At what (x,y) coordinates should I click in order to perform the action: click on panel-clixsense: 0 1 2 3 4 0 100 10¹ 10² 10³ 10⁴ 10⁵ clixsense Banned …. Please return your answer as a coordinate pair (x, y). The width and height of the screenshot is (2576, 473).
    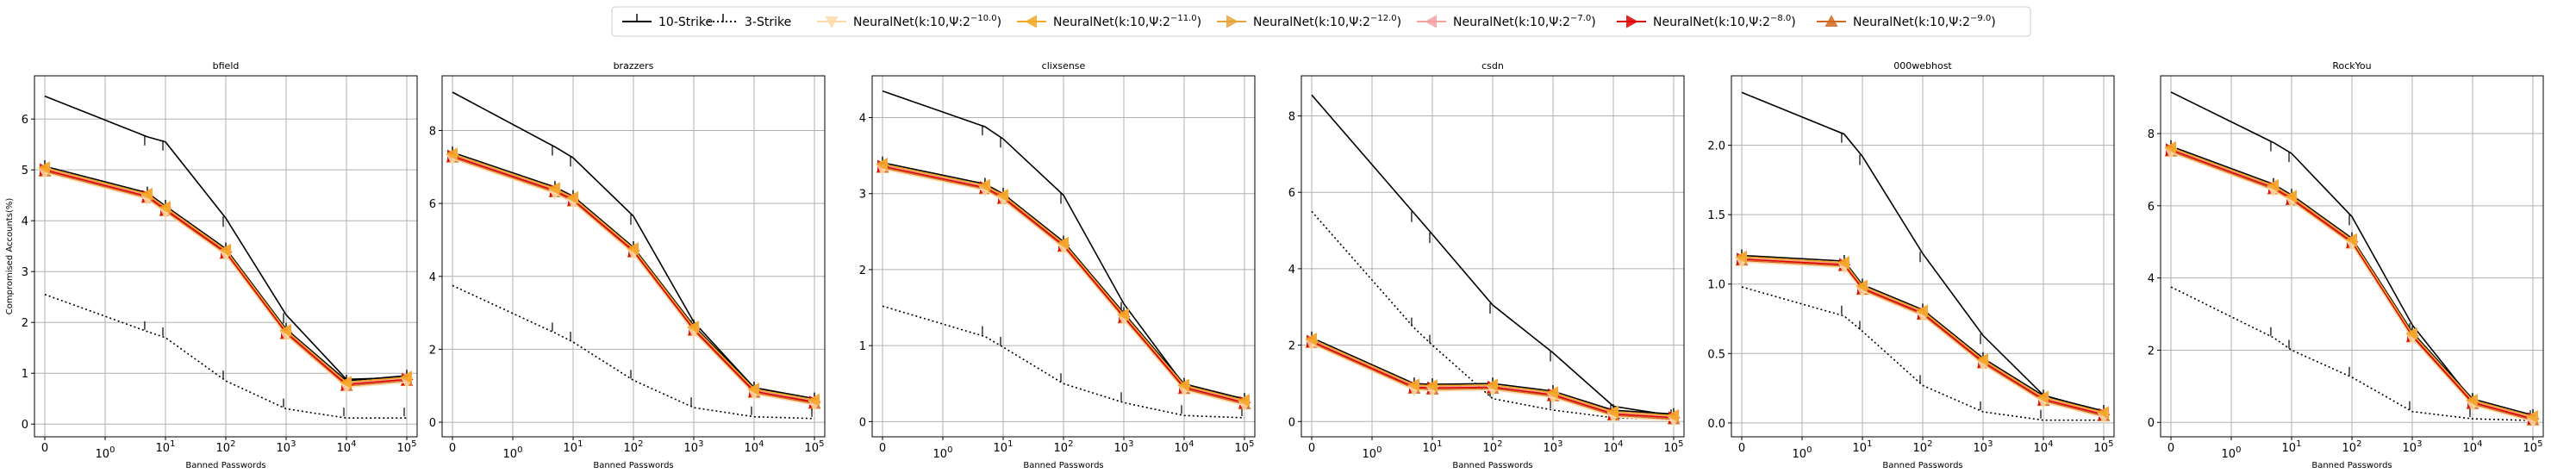
    Looking at the image, I should click on (1057, 265).